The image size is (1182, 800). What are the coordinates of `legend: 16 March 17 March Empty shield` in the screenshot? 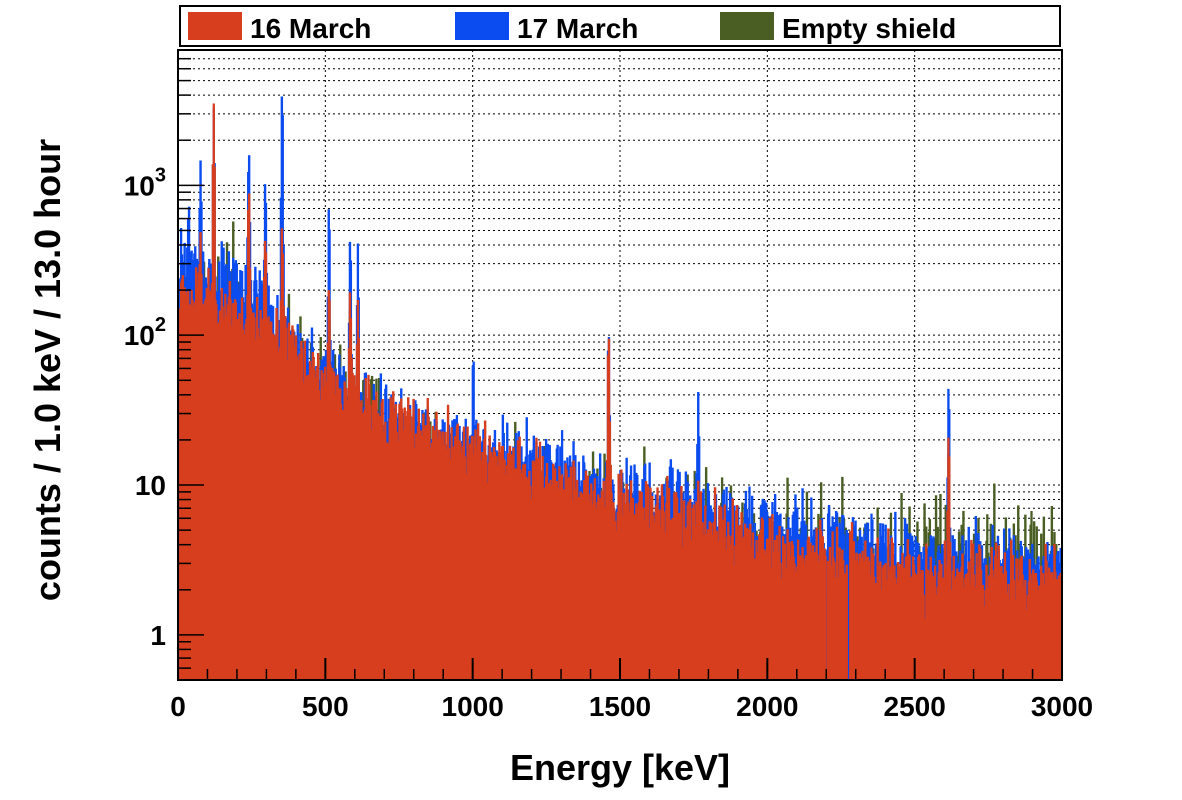 It's located at (620, 26).